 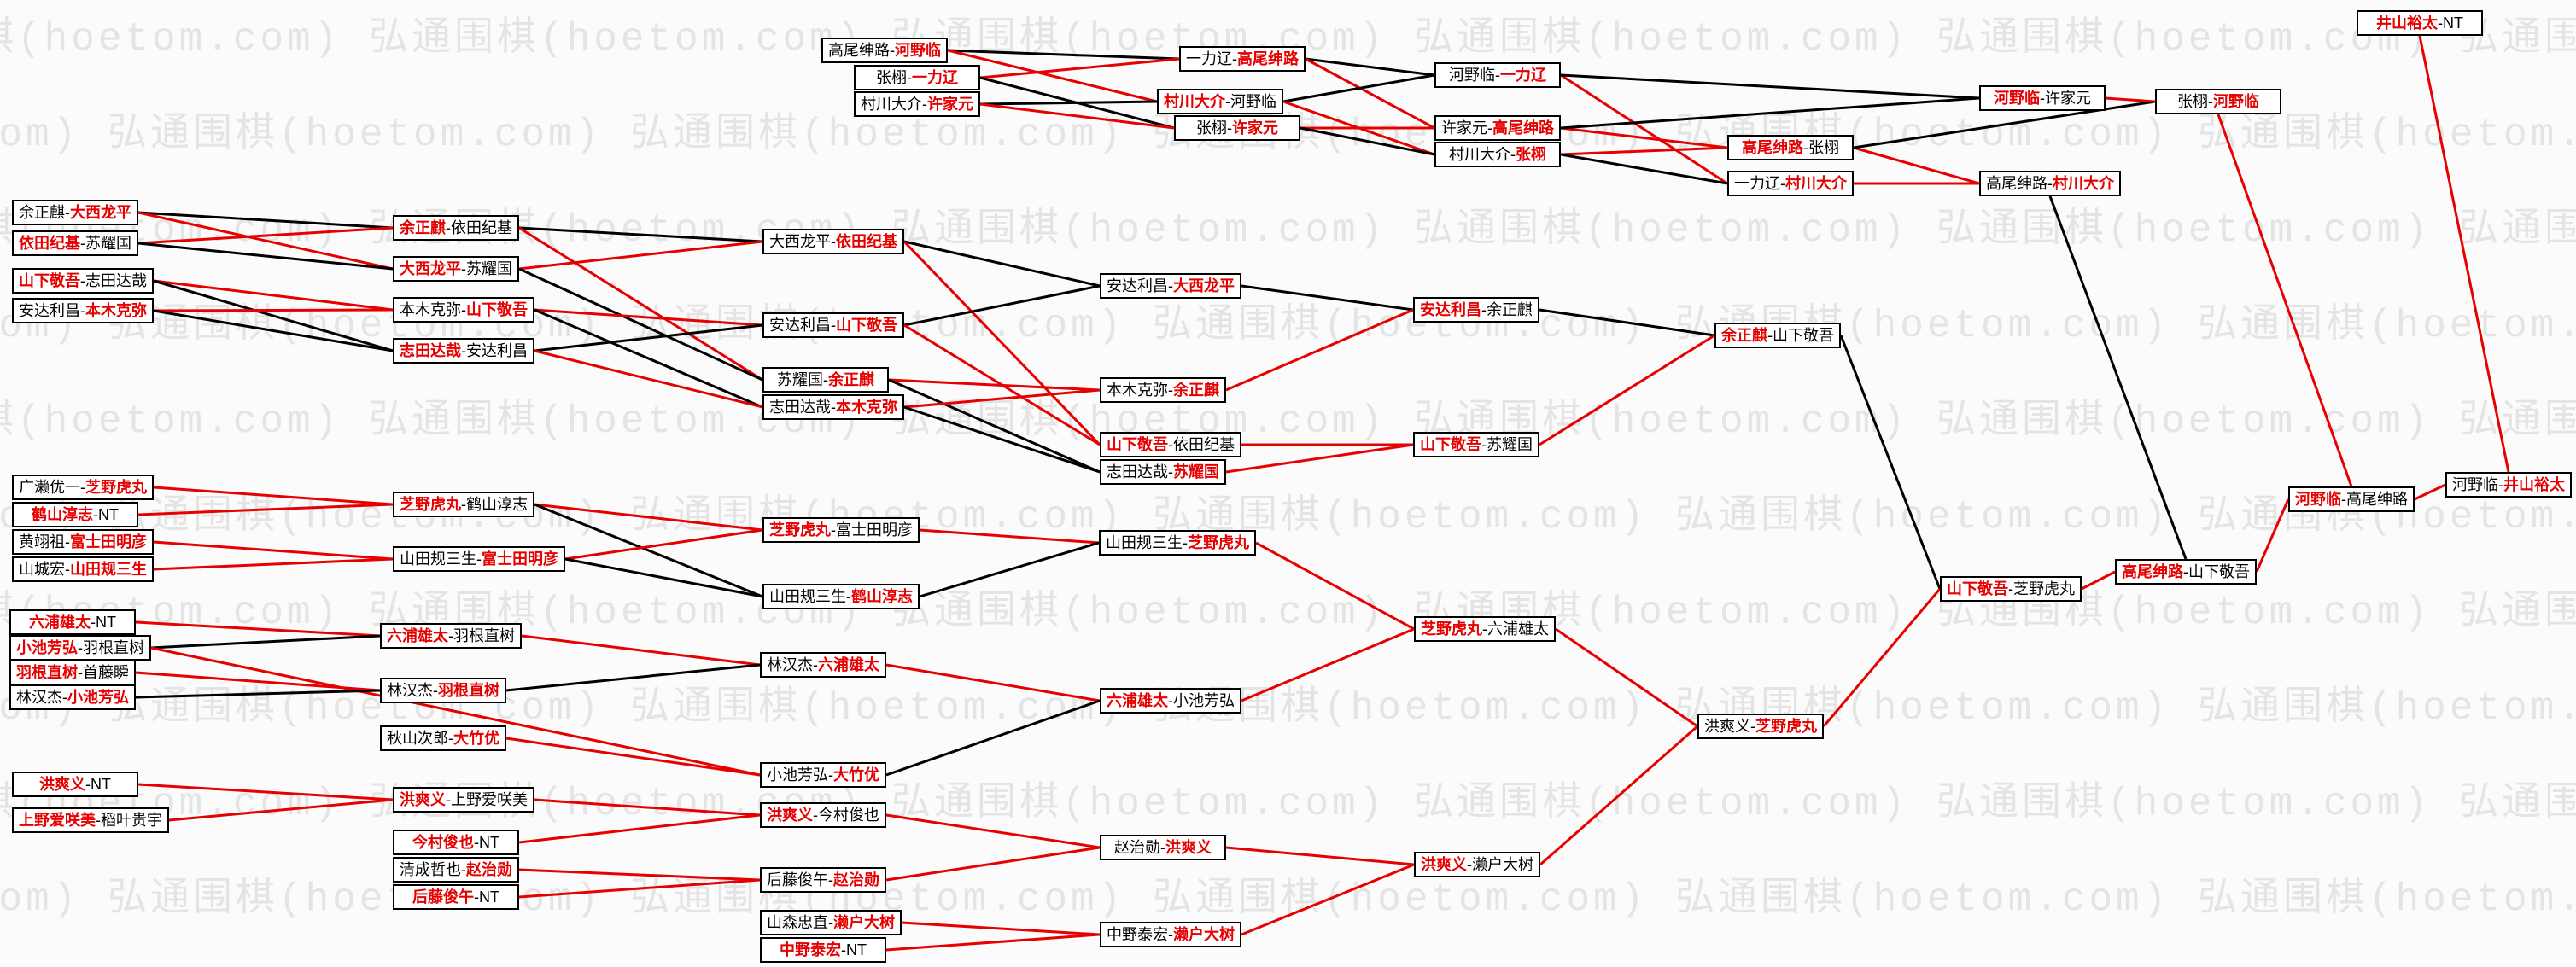 What do you see at coordinates (648, 550) in the screenshot?
I see `connector-c5-c8` at bounding box center [648, 550].